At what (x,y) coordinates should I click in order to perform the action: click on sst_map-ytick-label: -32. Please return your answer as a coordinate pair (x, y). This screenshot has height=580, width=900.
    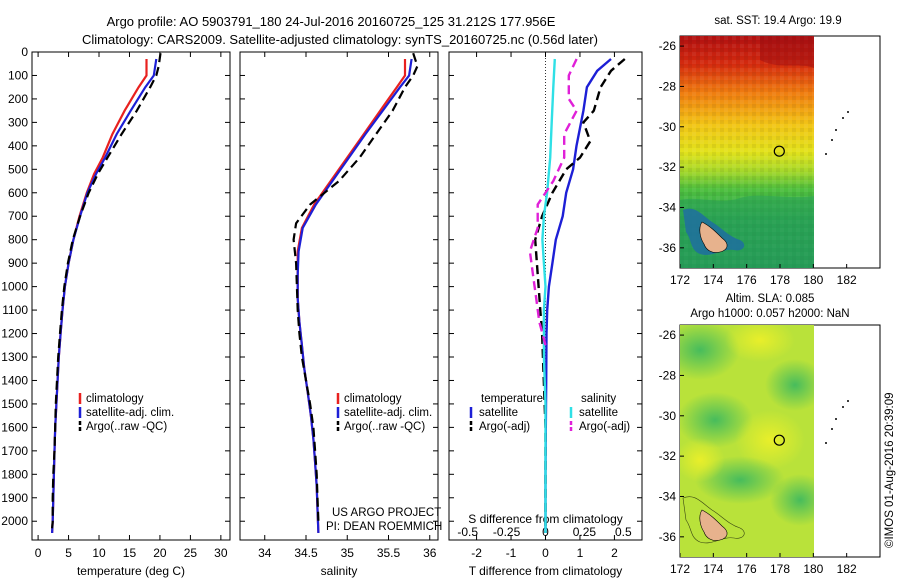
    Looking at the image, I should click on (668, 167).